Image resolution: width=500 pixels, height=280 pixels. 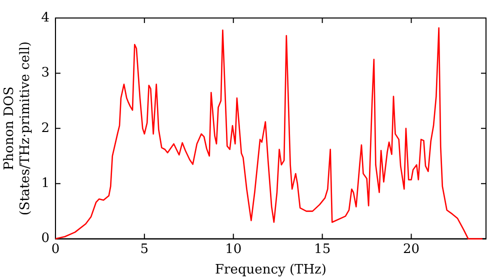 I want to click on x-tick-label: 5, so click(x=144, y=249).